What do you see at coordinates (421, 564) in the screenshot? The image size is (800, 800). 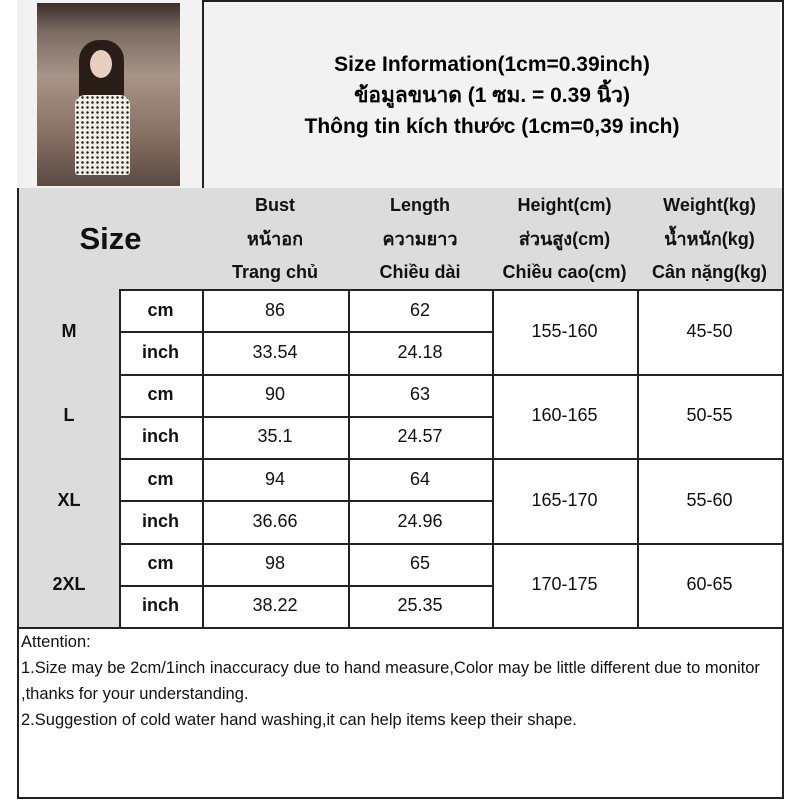 I see `length-cm: 65` at bounding box center [421, 564].